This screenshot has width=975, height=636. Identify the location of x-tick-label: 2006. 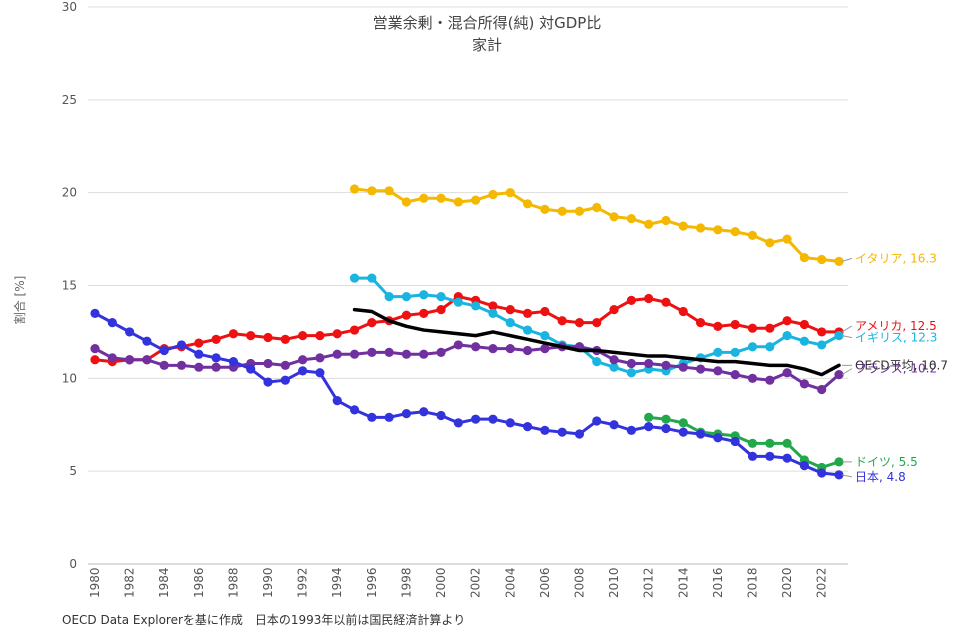
(545, 582).